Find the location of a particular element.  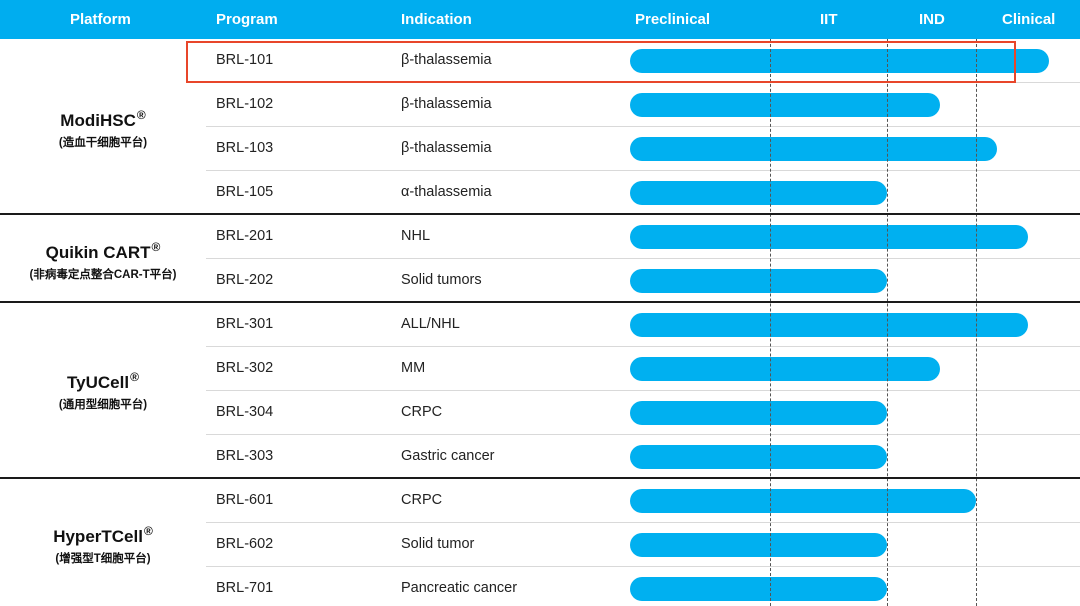

program-brl-701: BRL-701 is located at coordinates (245, 588).